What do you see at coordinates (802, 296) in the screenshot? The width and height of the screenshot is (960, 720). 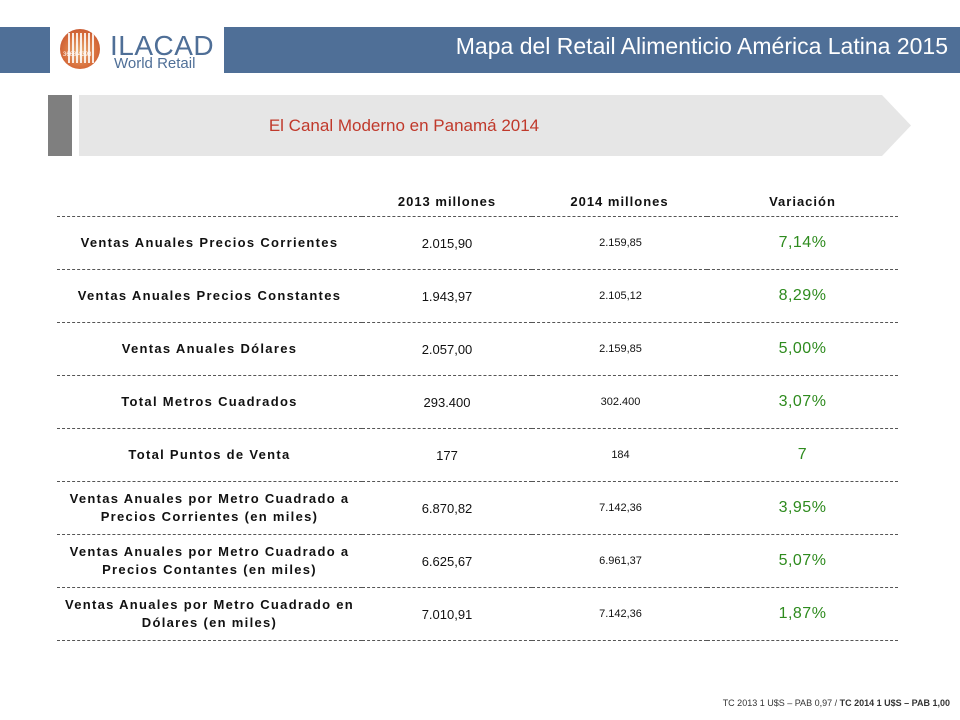 I see `value-variation: 8,29%` at bounding box center [802, 296].